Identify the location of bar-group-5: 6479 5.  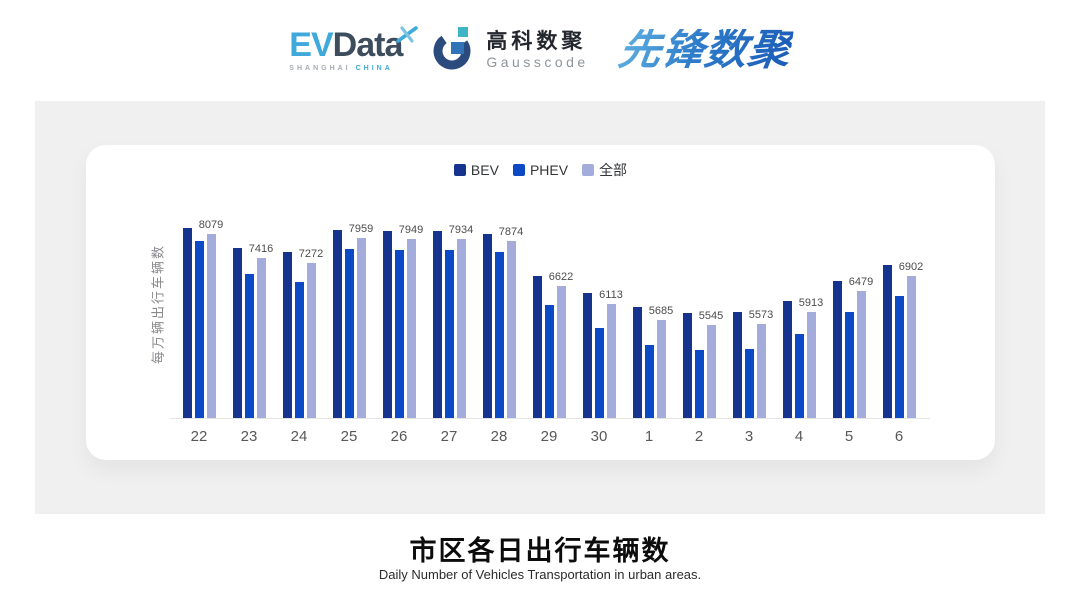
(849, 317).